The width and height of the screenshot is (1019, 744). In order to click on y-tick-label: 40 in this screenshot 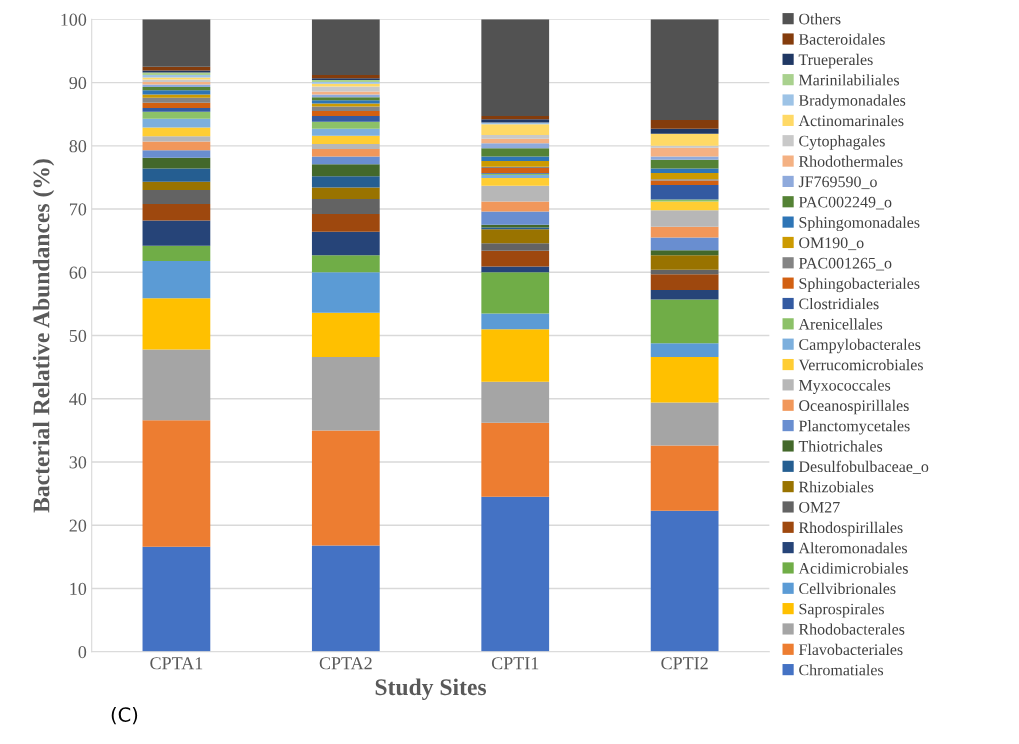, I will do `click(78, 399)`.